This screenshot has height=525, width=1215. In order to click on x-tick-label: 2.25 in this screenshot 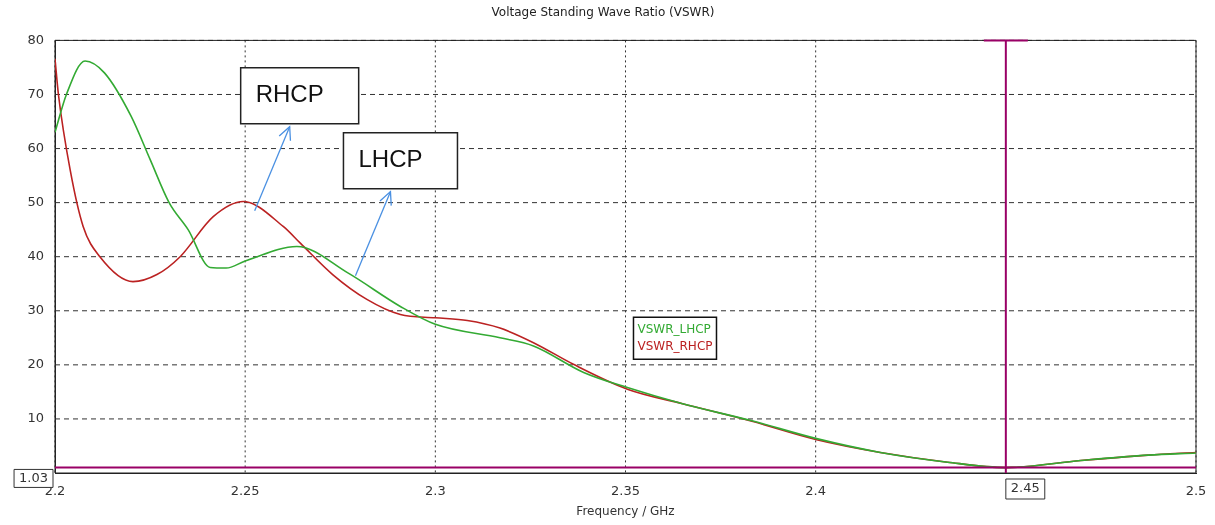, I will do `click(245, 491)`.